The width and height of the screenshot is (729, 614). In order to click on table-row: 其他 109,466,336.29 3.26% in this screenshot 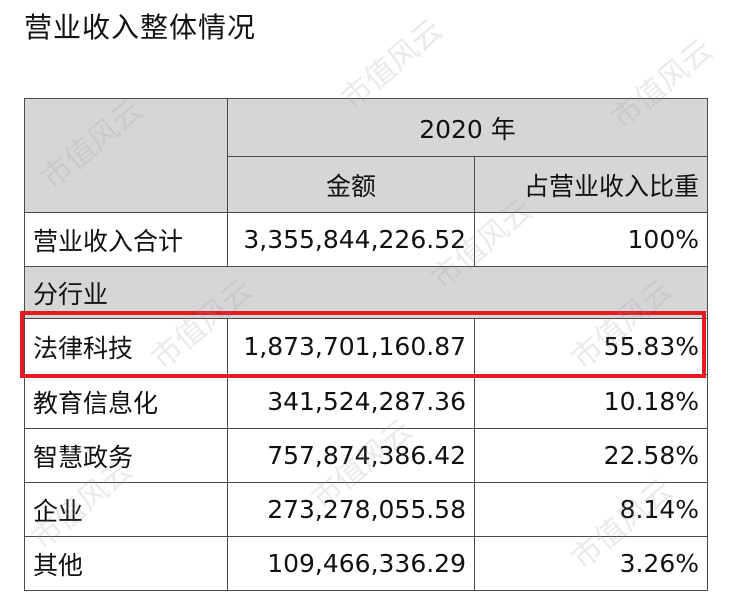, I will do `click(366, 563)`.